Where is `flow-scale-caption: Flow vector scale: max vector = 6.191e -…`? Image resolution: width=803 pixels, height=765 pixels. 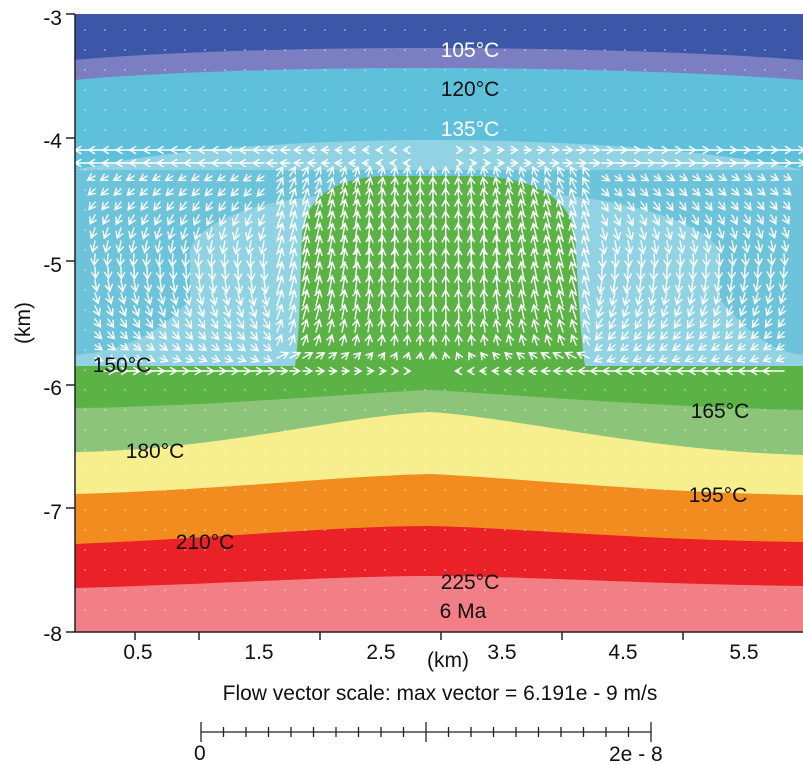
flow-scale-caption: Flow vector scale: max vector = 6.191e -… is located at coordinates (440, 693).